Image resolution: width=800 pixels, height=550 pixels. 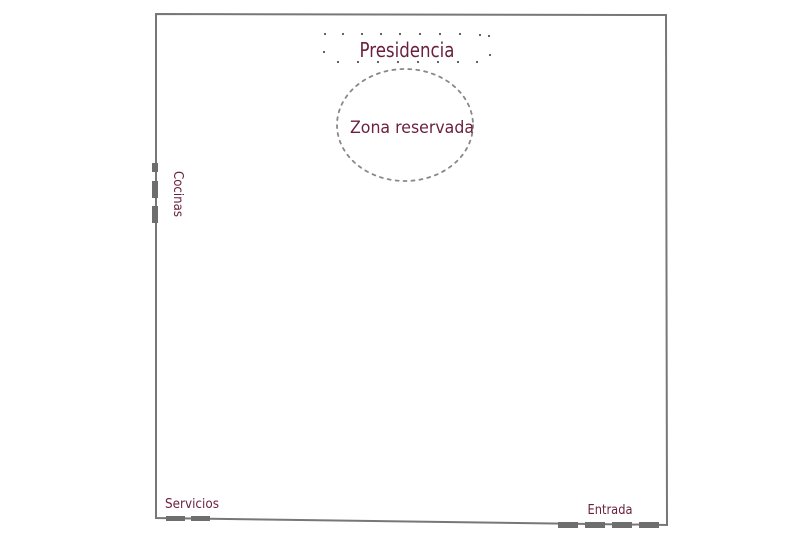 I want to click on kitchen-label: Cocinas, so click(x=177, y=194).